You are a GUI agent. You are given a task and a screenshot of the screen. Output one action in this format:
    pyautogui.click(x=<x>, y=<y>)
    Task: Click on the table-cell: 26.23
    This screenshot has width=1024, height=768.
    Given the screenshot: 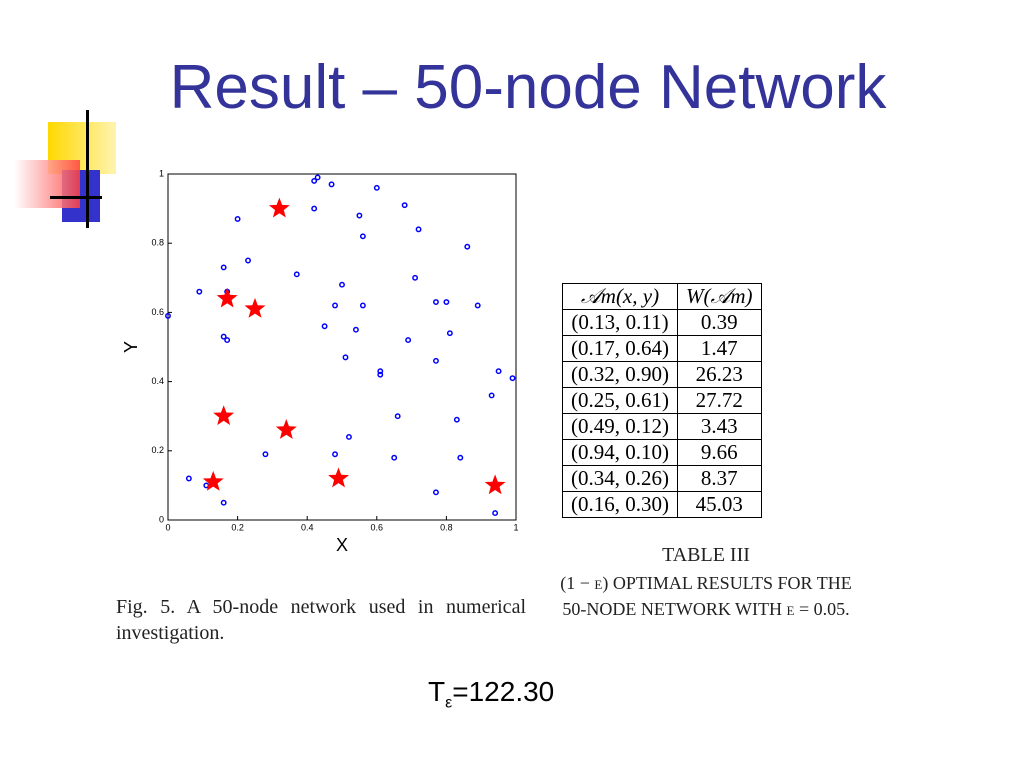 What is the action you would take?
    pyautogui.click(x=719, y=374)
    